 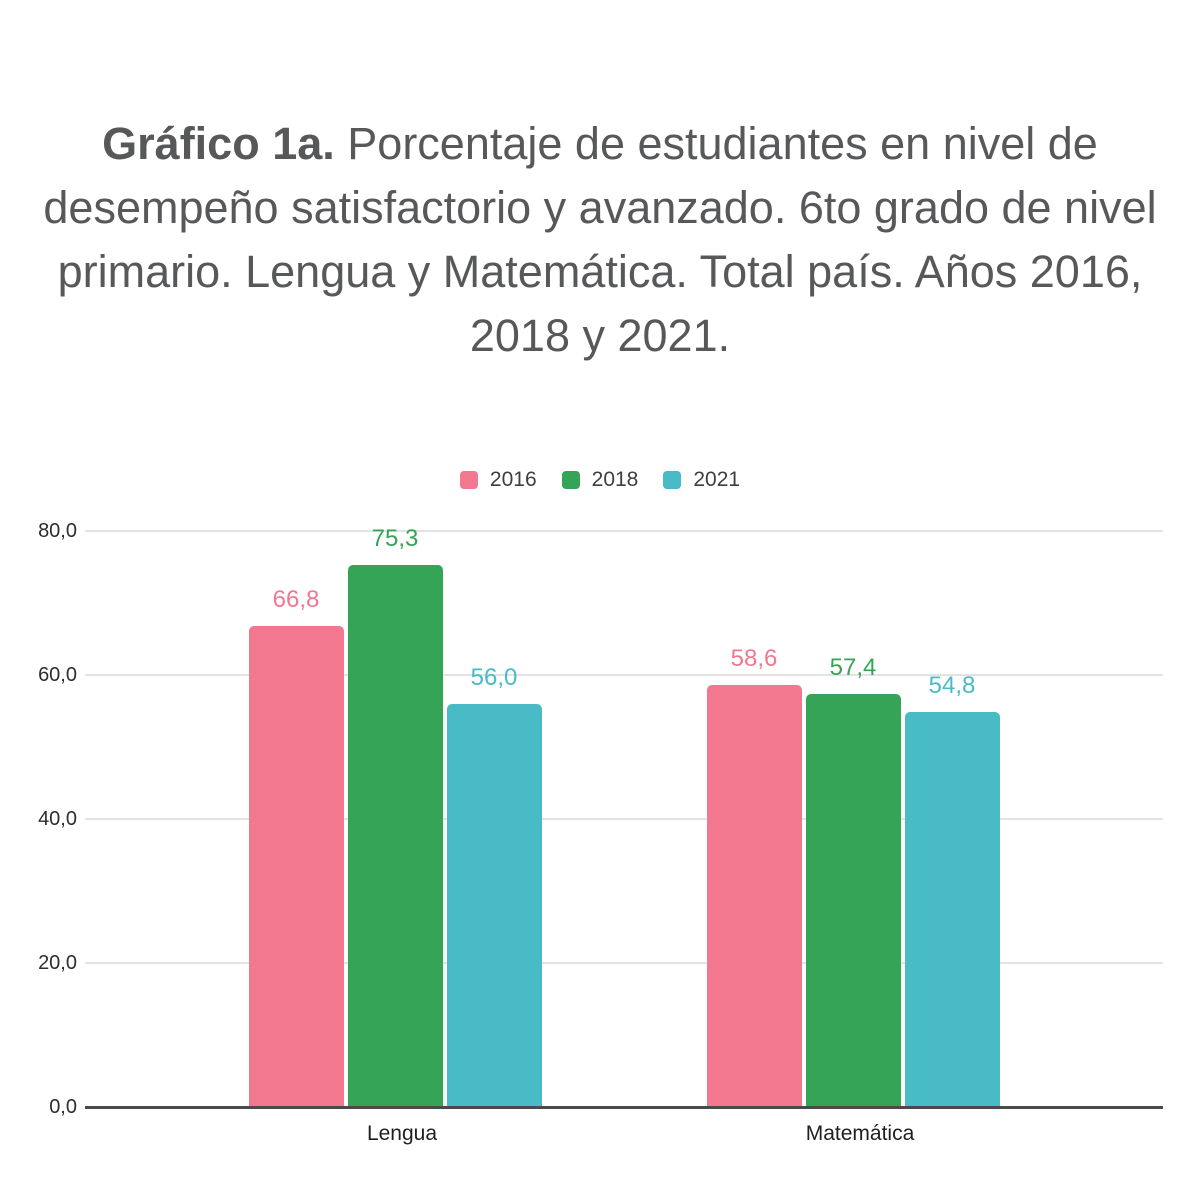 I want to click on chart-title-line4: Total país. Años 2016, 2018 y 2021., so click(x=806, y=303).